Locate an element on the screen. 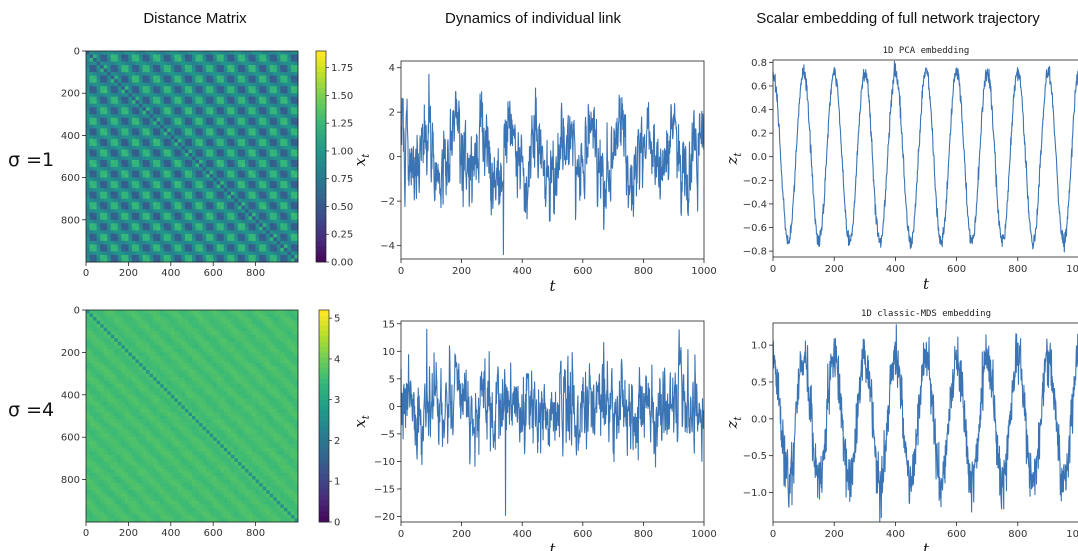 This screenshot has height=551, width=1078. column-header-distance-matrix: Distance Matrix is located at coordinates (195, 18).